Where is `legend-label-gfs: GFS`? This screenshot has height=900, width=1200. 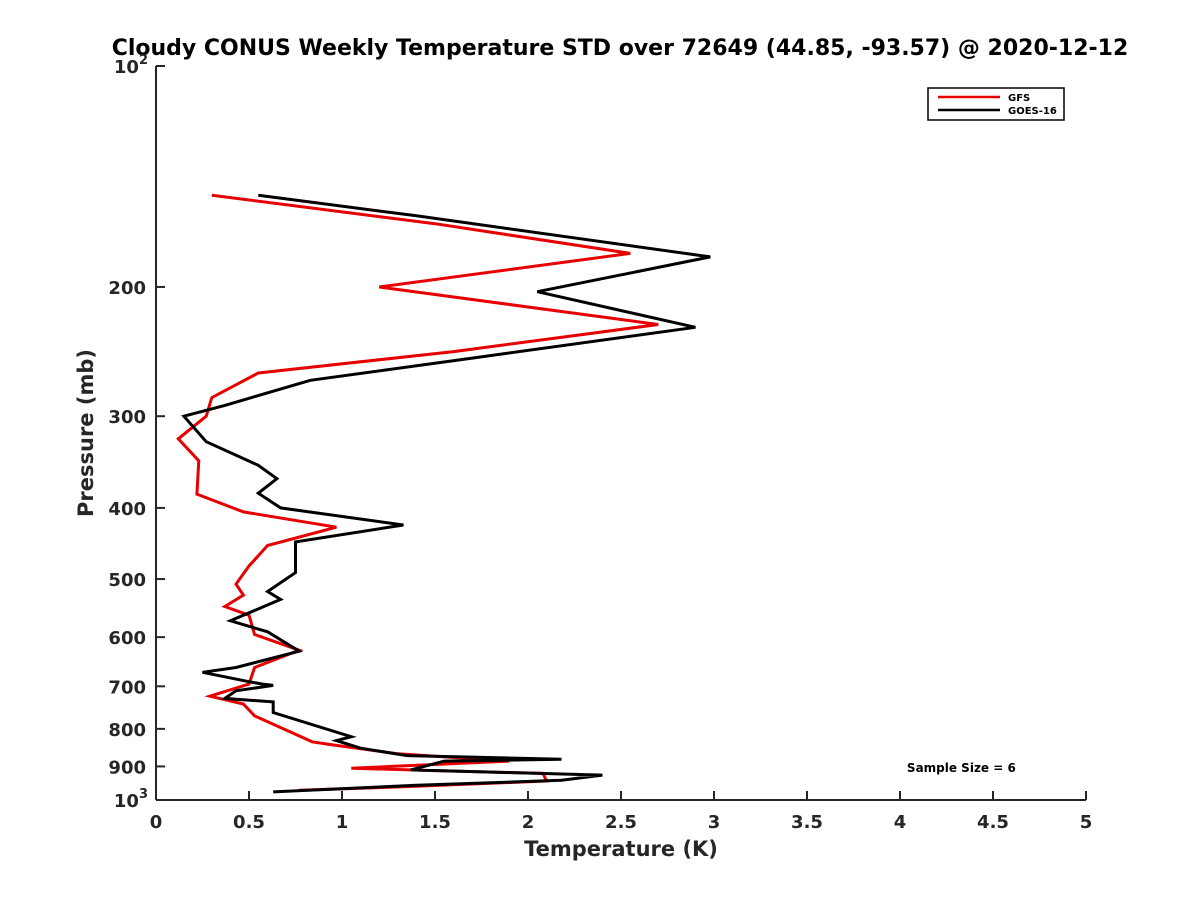
legend-label-gfs: GFS is located at coordinates (1019, 98).